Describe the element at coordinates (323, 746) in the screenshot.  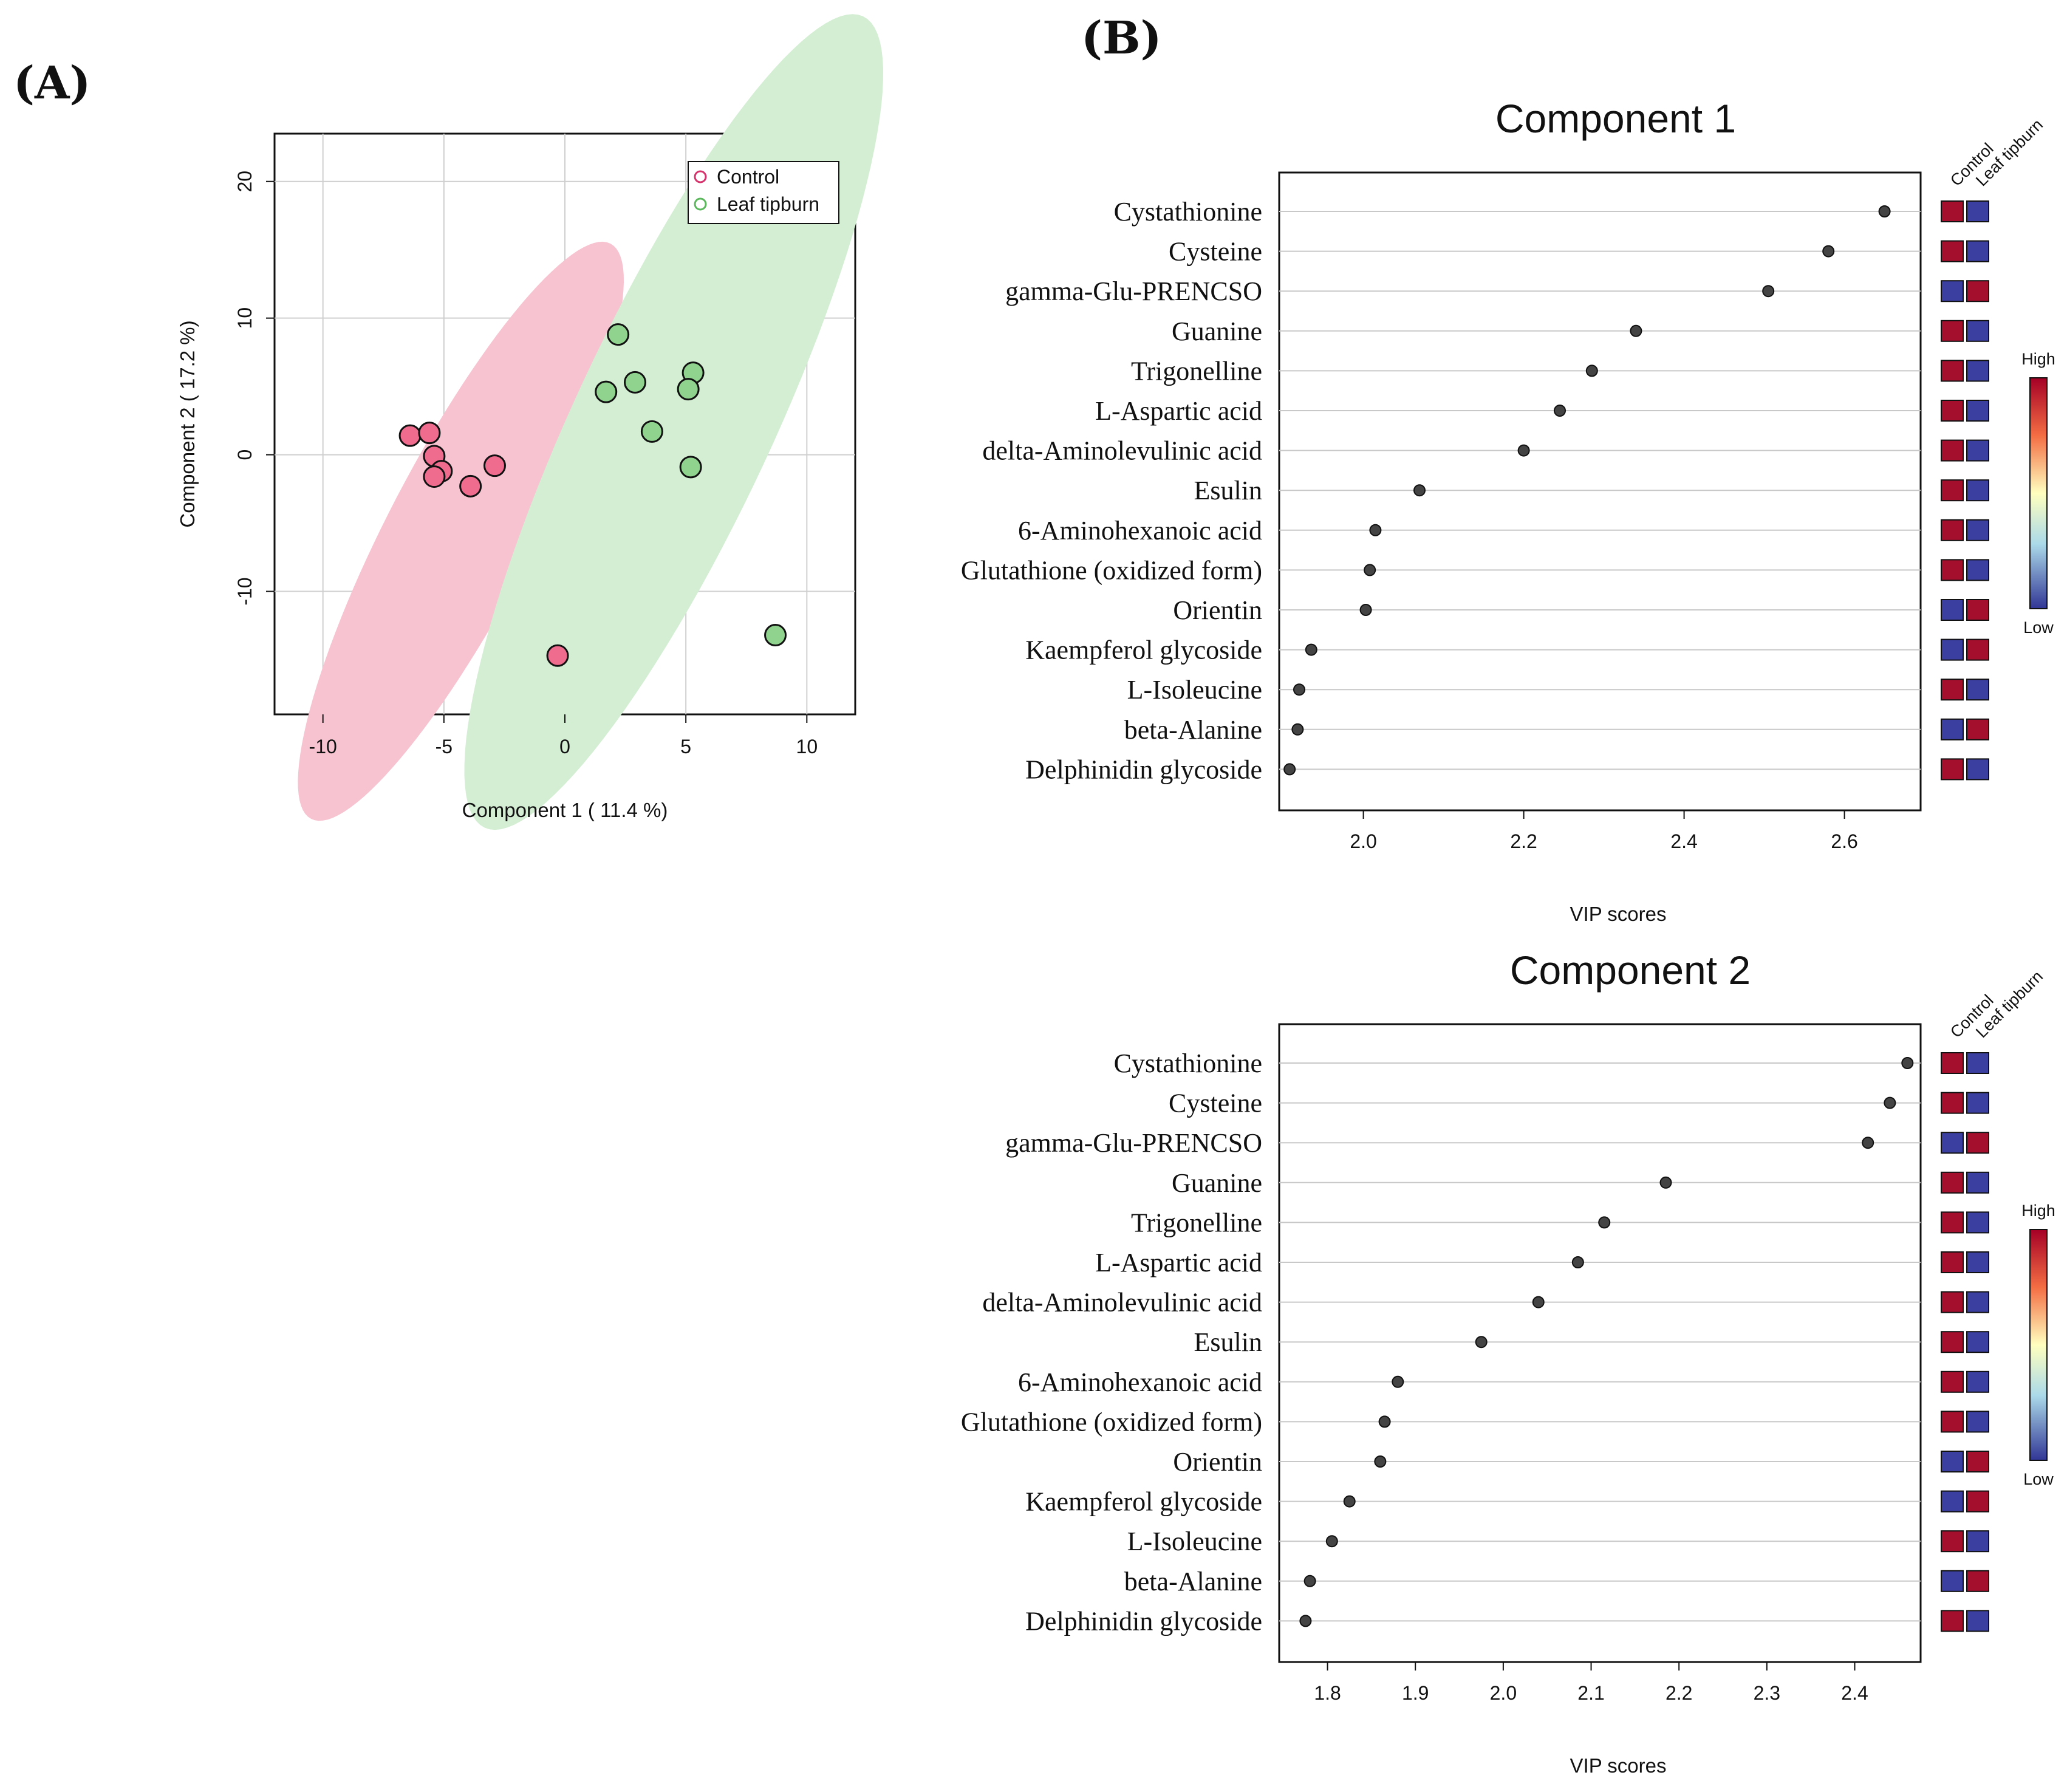
I see `scores-x-tick-label: -10` at that location.